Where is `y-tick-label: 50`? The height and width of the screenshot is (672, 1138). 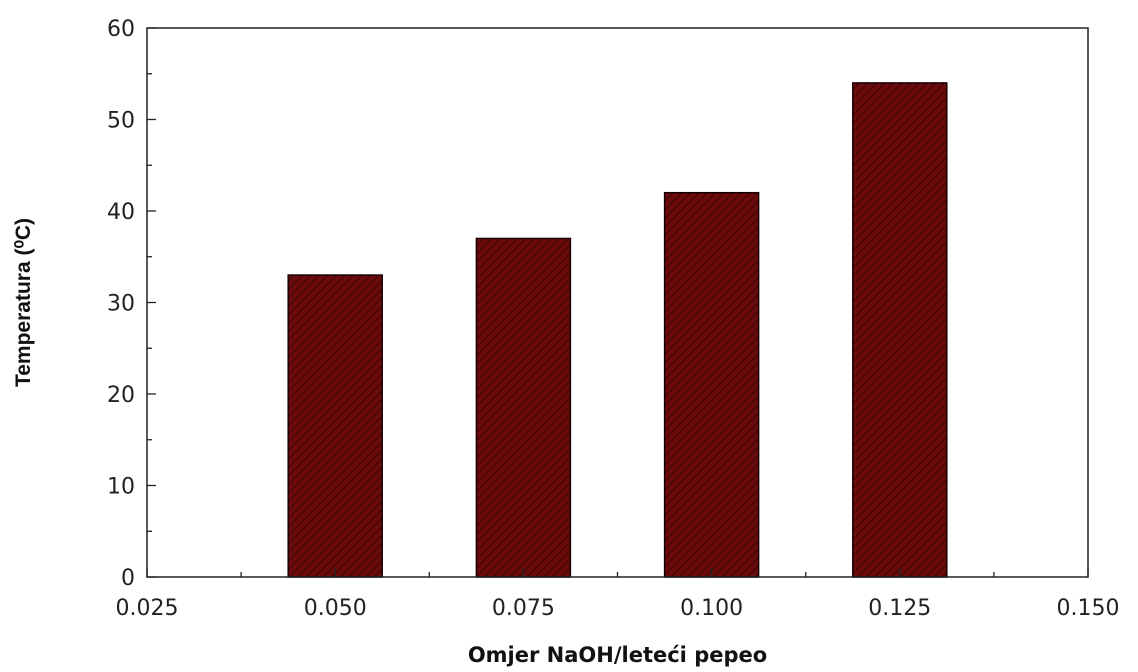
y-tick-label: 50 is located at coordinates (121, 121).